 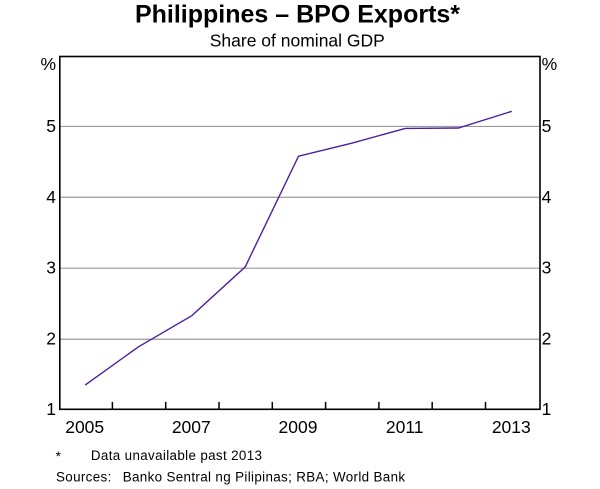 What do you see at coordinates (298, 427) in the screenshot?
I see `svg-text: 2009` at bounding box center [298, 427].